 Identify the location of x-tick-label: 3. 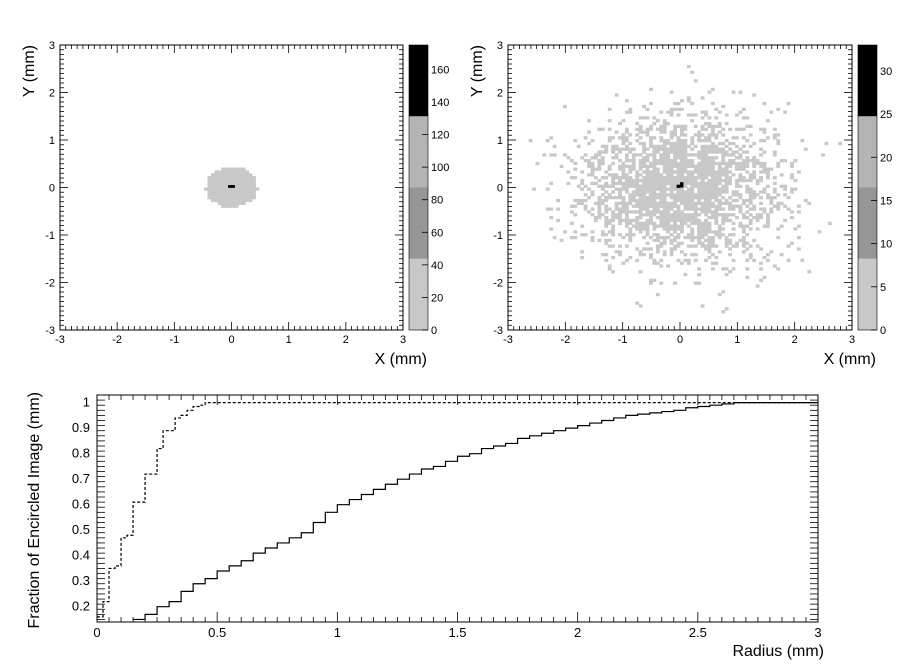
(817, 632).